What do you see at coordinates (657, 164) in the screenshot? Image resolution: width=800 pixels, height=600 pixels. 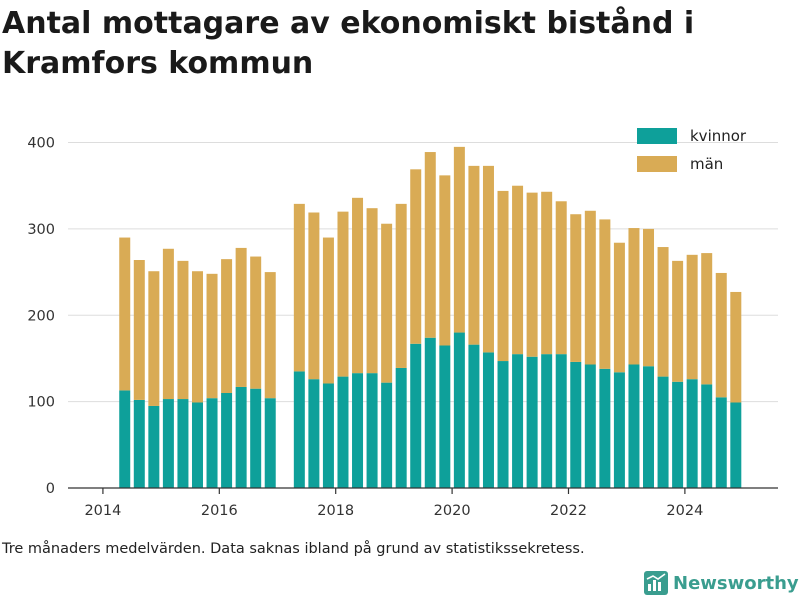 I see `legend-swatch-man` at bounding box center [657, 164].